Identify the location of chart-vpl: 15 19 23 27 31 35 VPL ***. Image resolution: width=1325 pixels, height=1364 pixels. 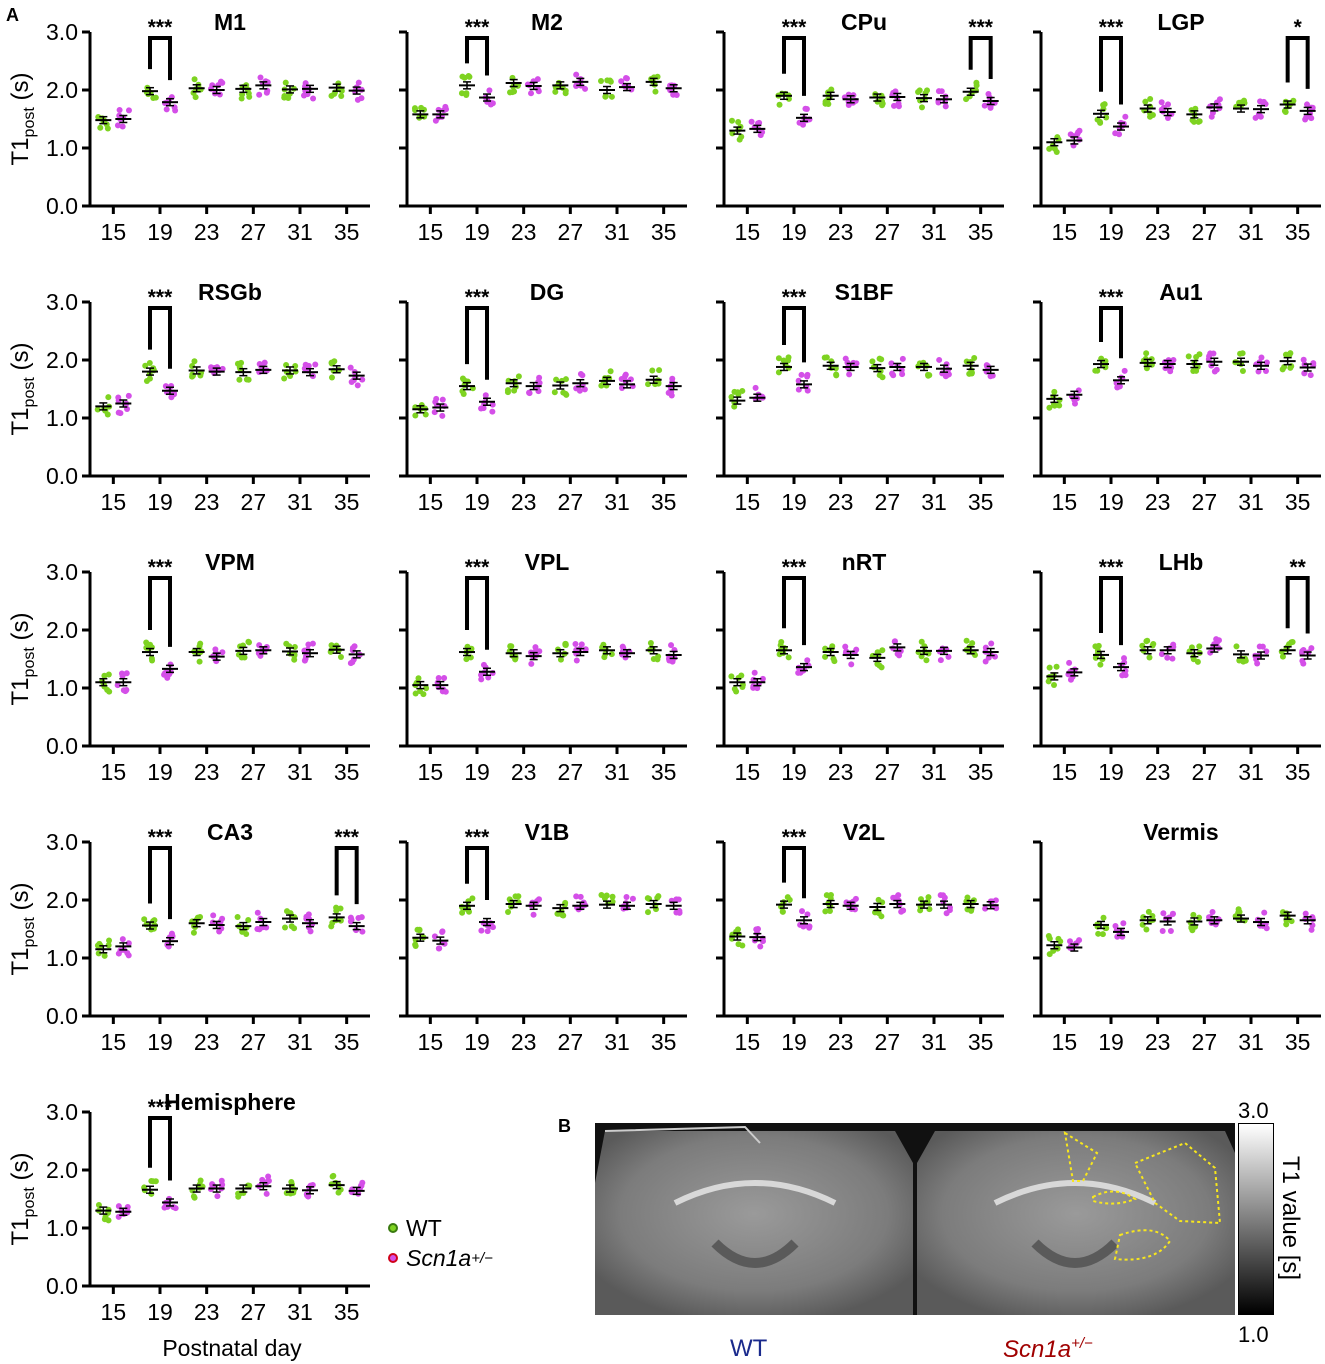
(543, 667).